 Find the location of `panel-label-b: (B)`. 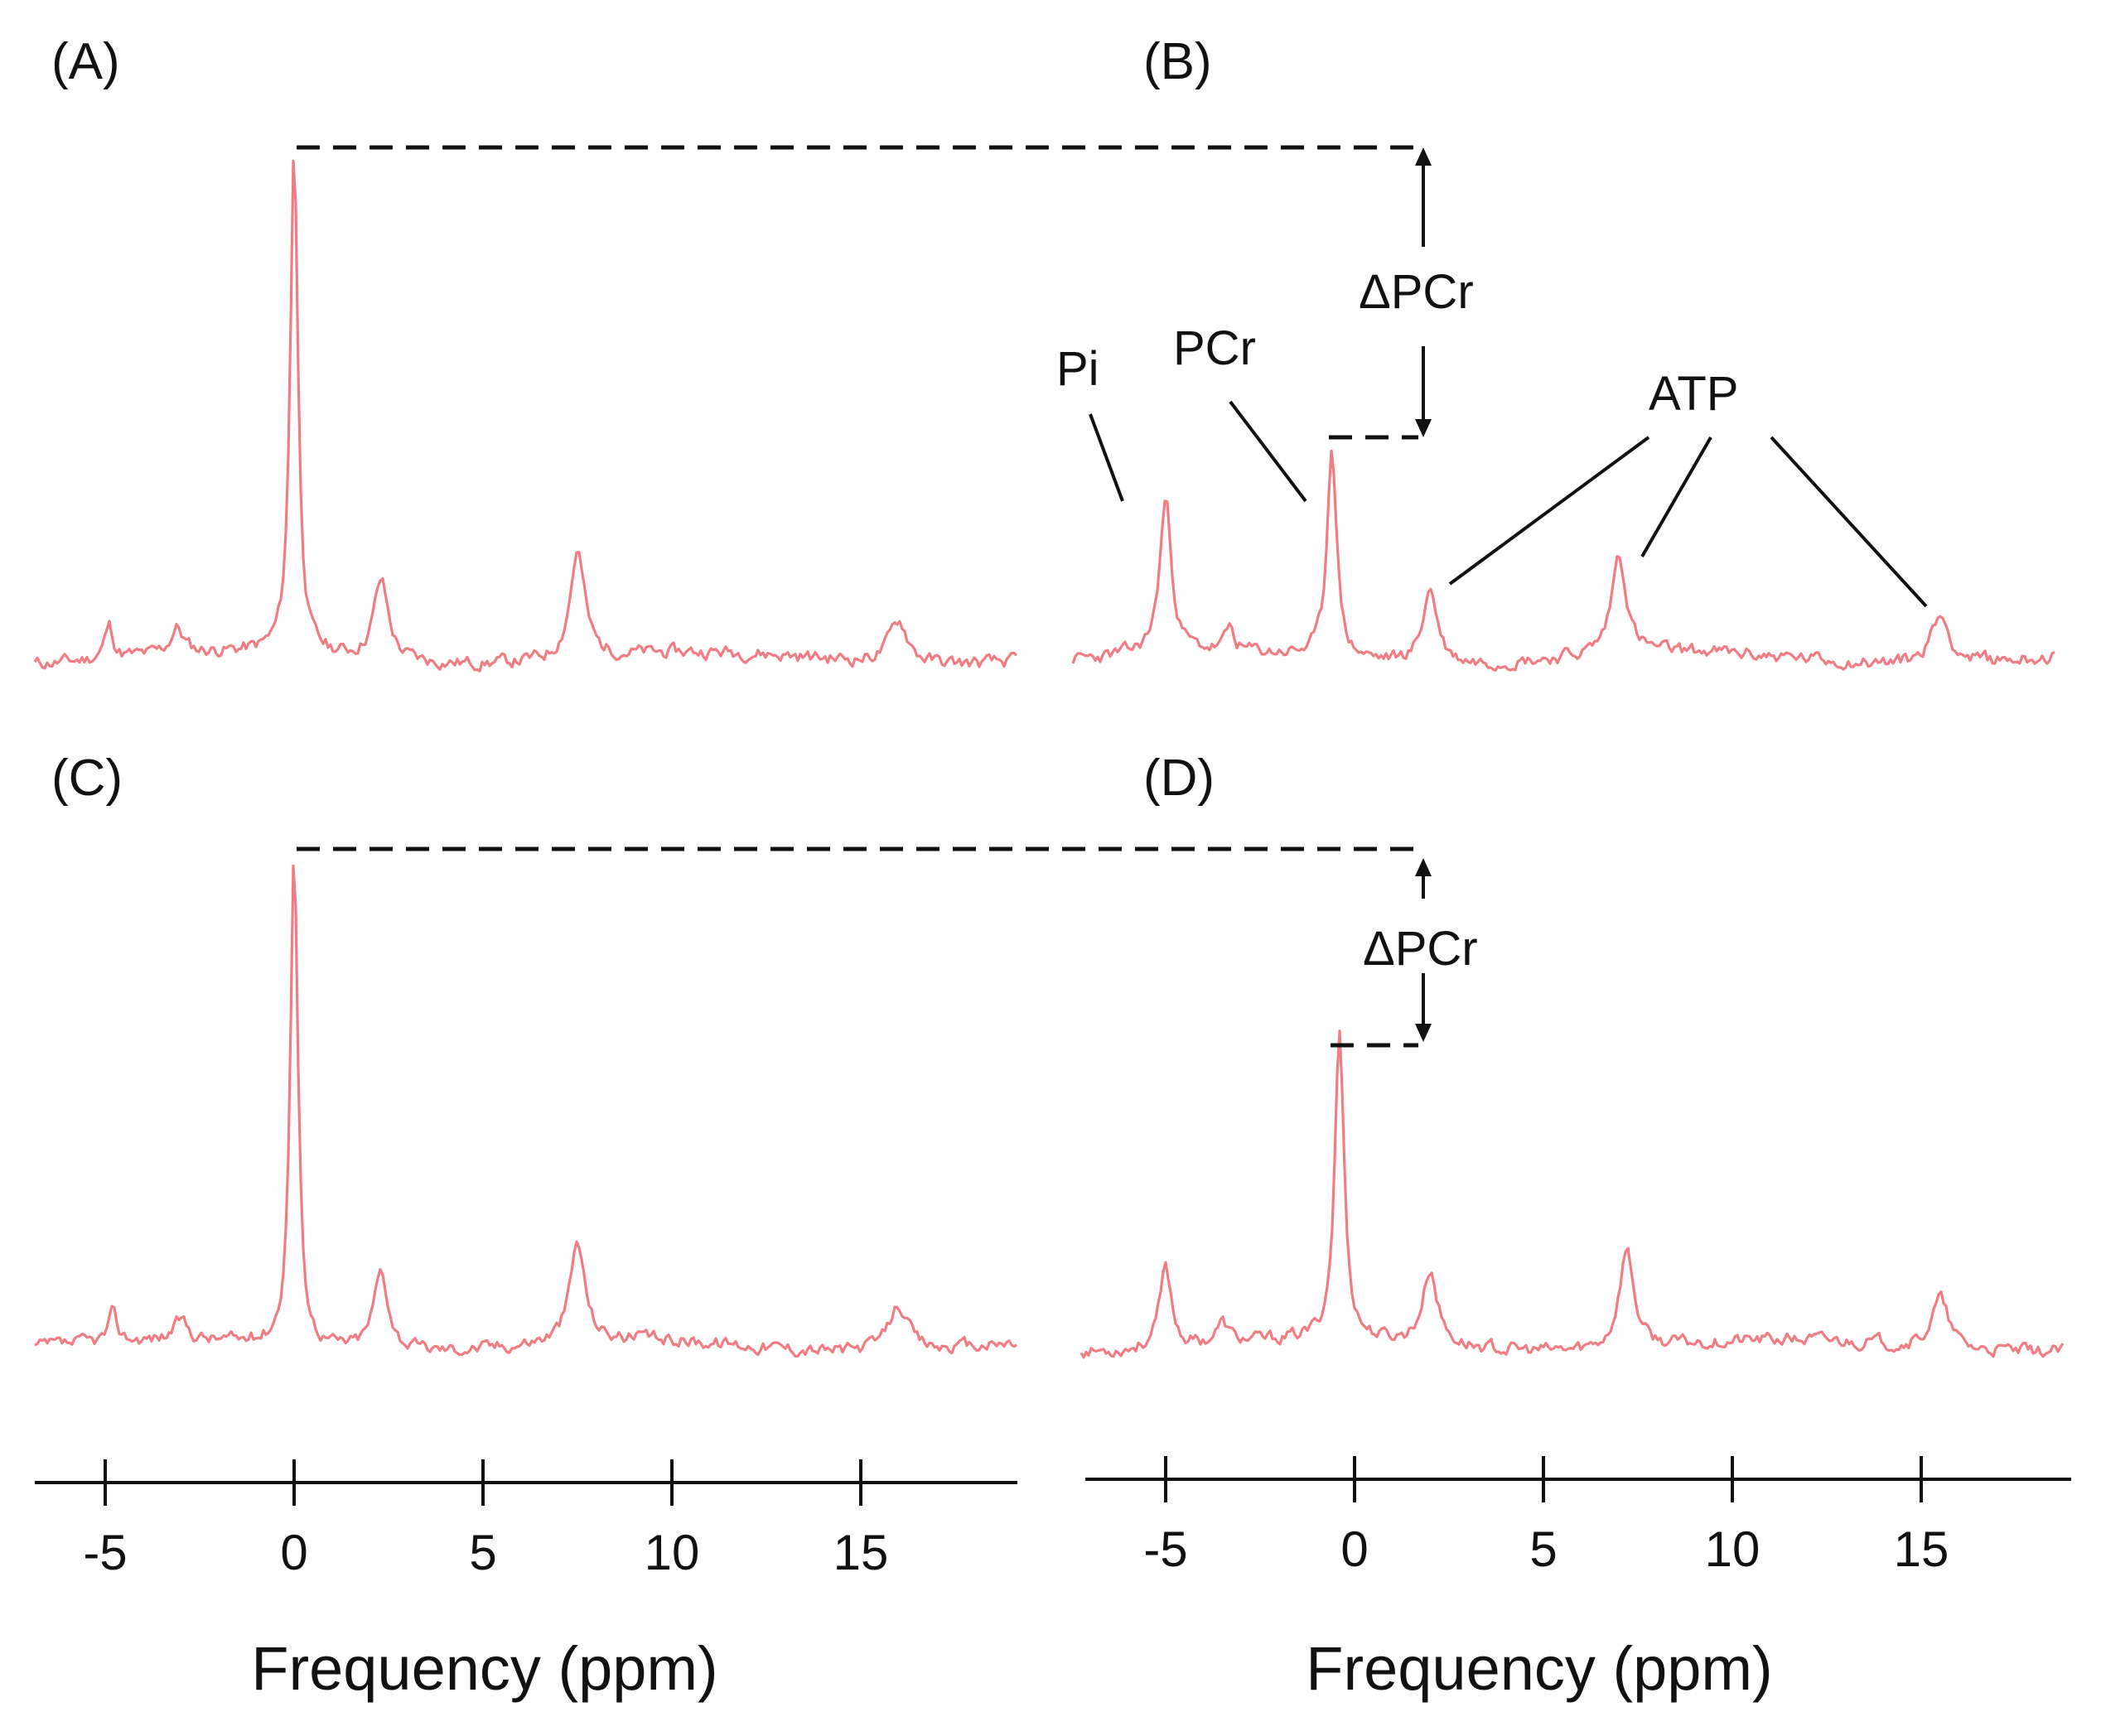

panel-label-b: (B) is located at coordinates (1177, 62).